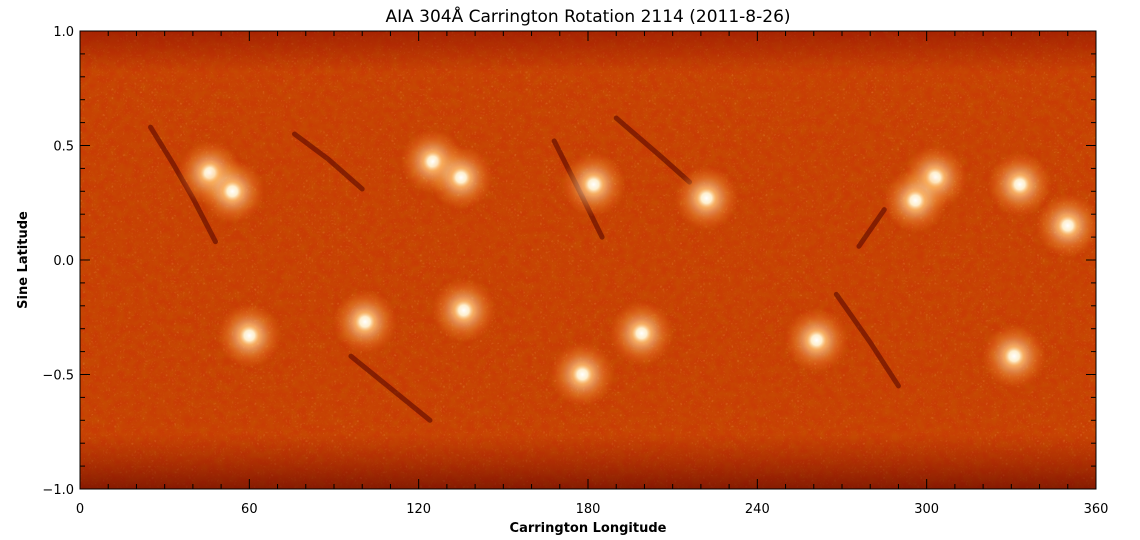 This screenshot has width=1140, height=540. I want to click on y-tick-label: 0.5, so click(63, 147).